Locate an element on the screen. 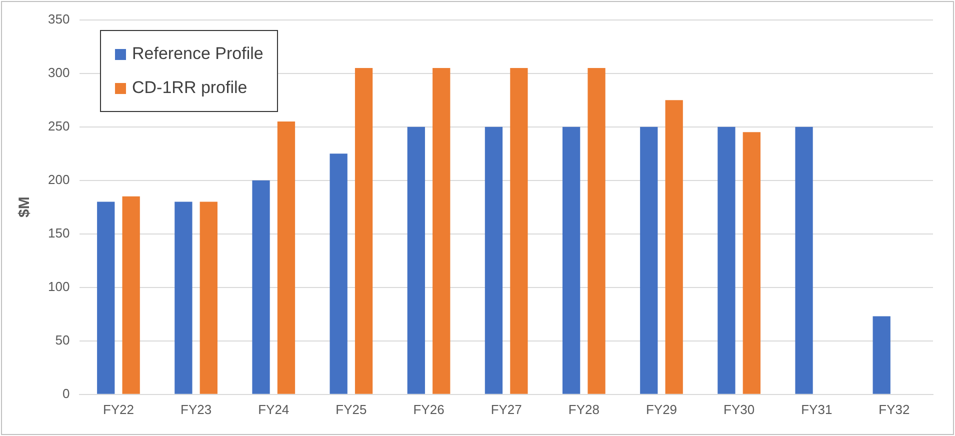  x-tick-label: FY29 is located at coordinates (662, 409).